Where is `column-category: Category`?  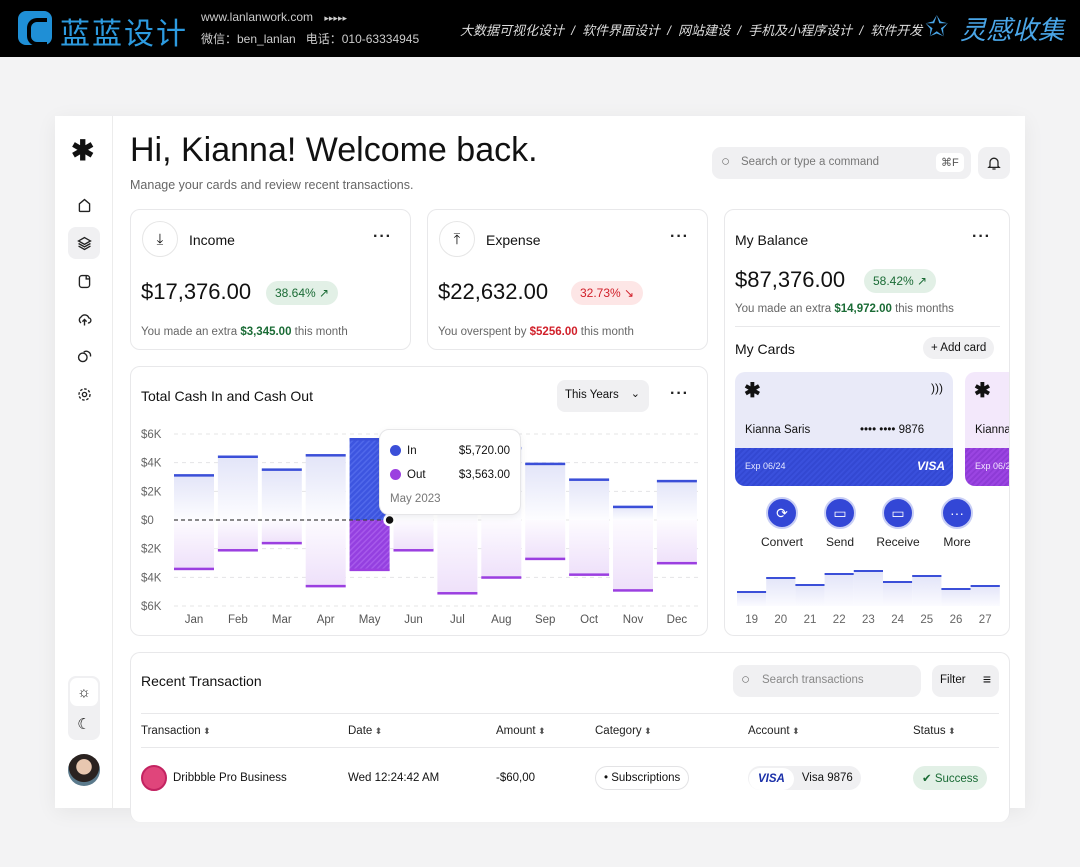 column-category: Category is located at coordinates (623, 731).